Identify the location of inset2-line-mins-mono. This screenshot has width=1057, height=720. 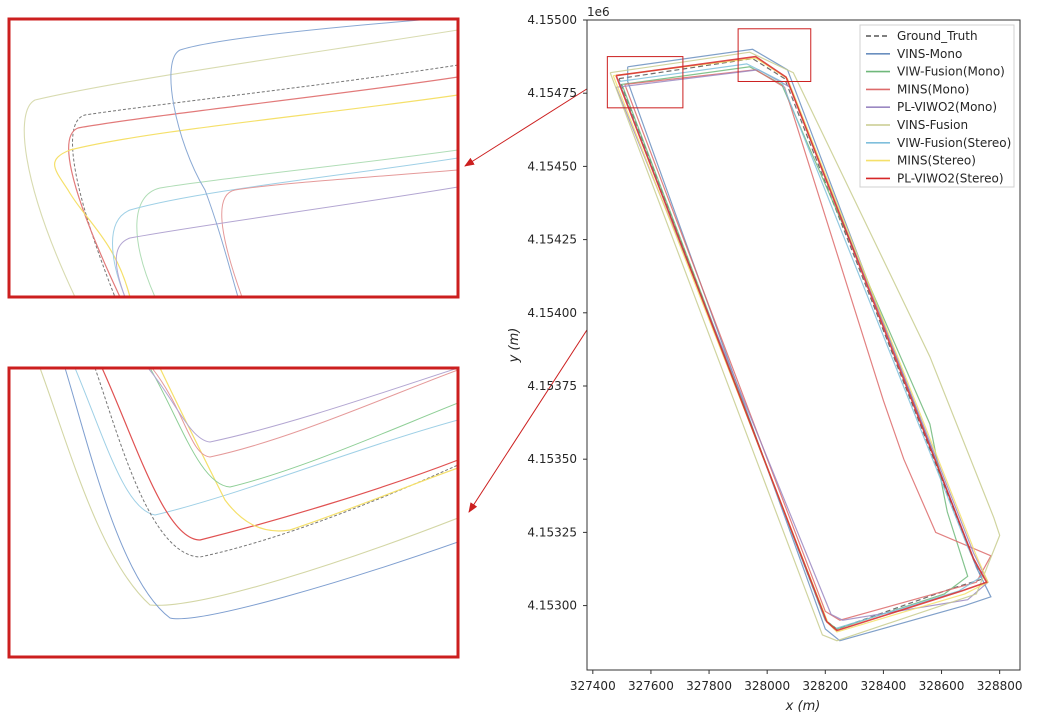
(304, 413).